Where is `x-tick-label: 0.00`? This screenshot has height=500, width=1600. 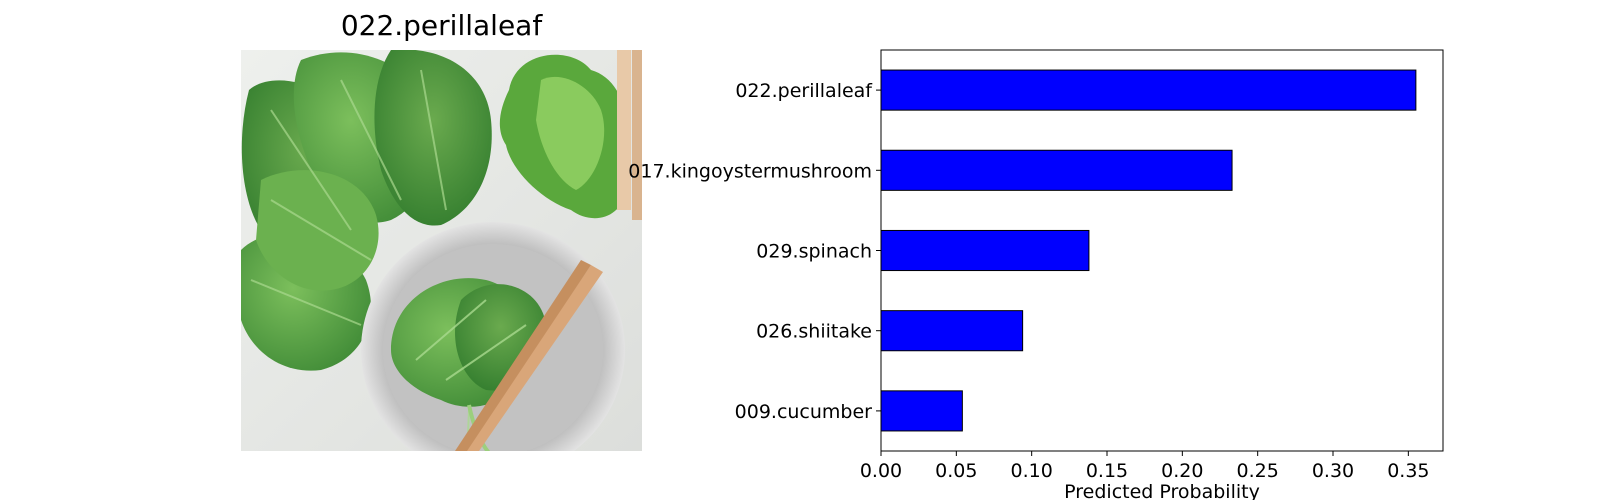
x-tick-label: 0.00 is located at coordinates (881, 471).